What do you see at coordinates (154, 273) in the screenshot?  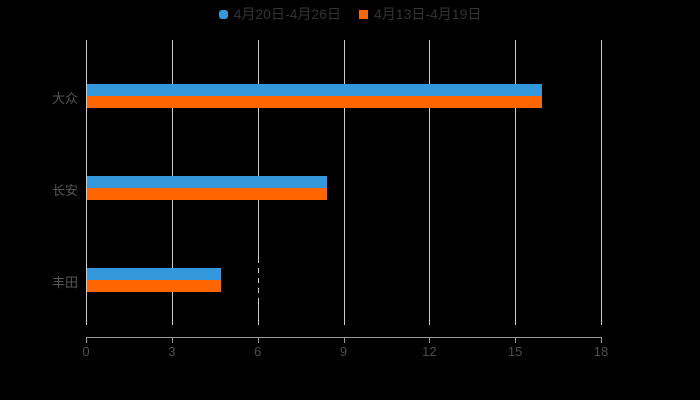 I see `bar-series1-cat3` at bounding box center [154, 273].